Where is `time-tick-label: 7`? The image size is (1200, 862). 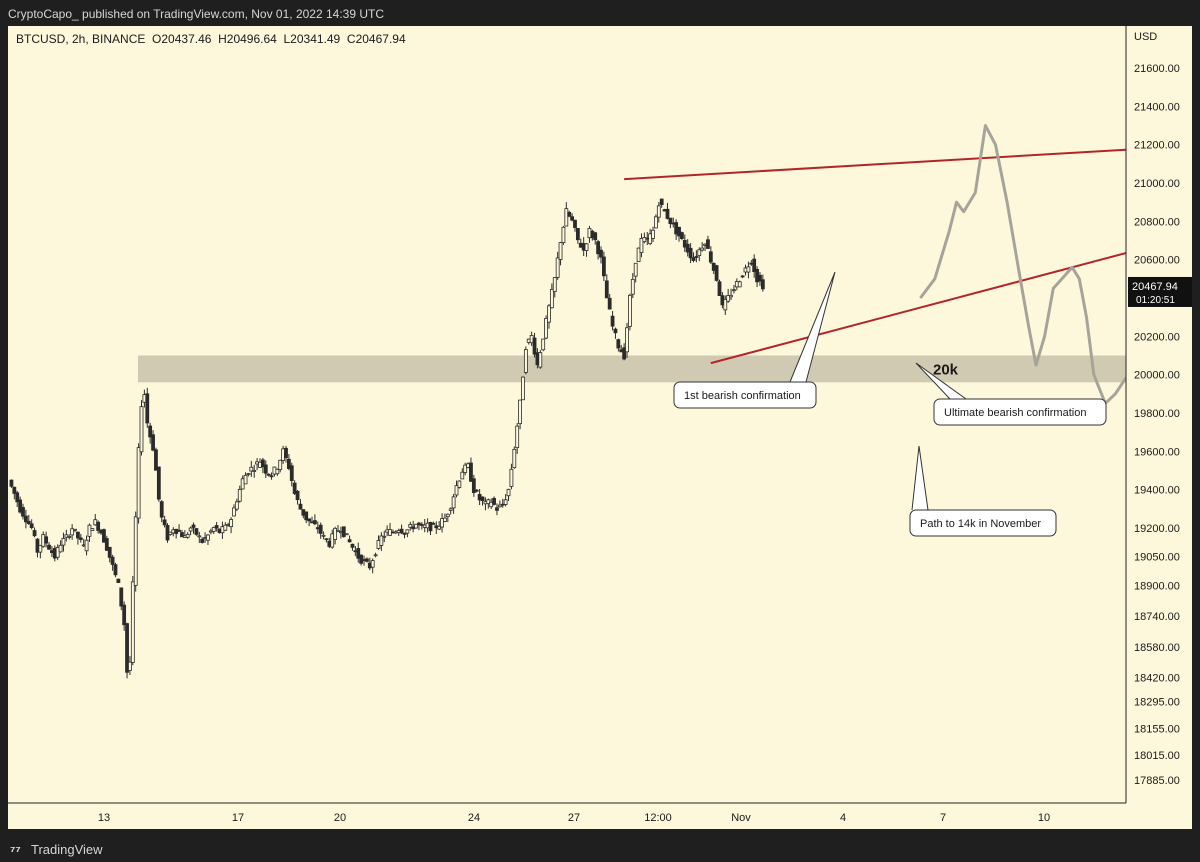 time-tick-label: 7 is located at coordinates (943, 818).